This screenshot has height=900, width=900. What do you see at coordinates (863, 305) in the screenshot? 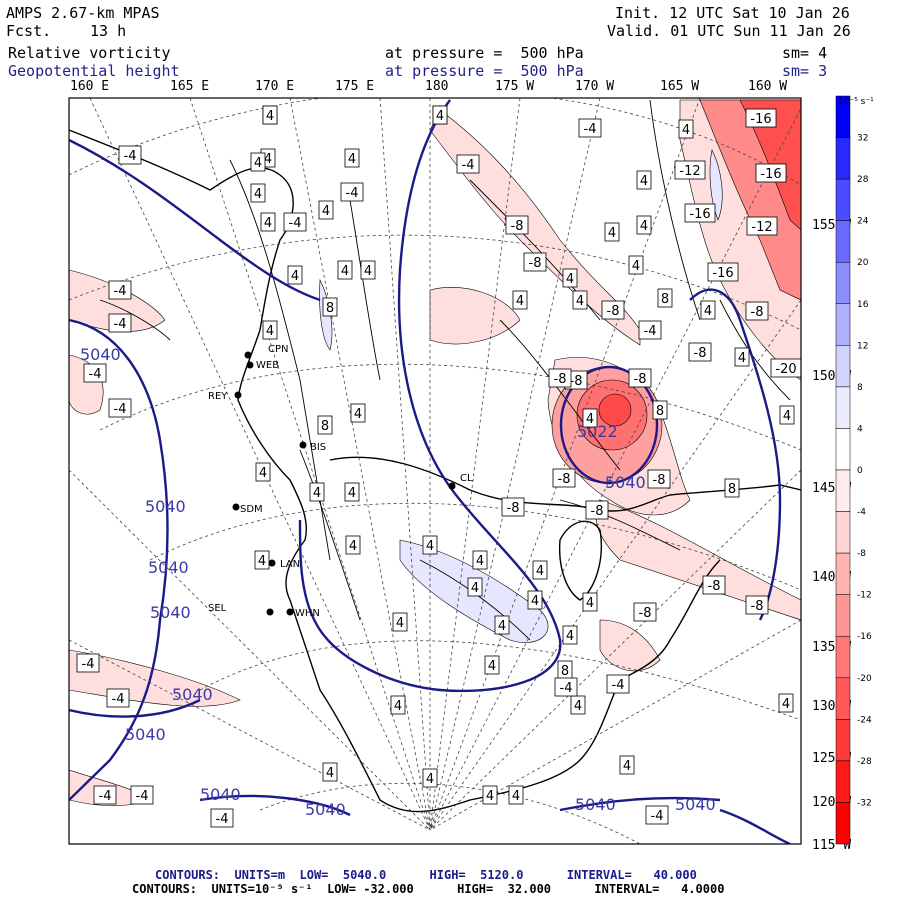
I see `colorbar-label: 16` at bounding box center [863, 305].